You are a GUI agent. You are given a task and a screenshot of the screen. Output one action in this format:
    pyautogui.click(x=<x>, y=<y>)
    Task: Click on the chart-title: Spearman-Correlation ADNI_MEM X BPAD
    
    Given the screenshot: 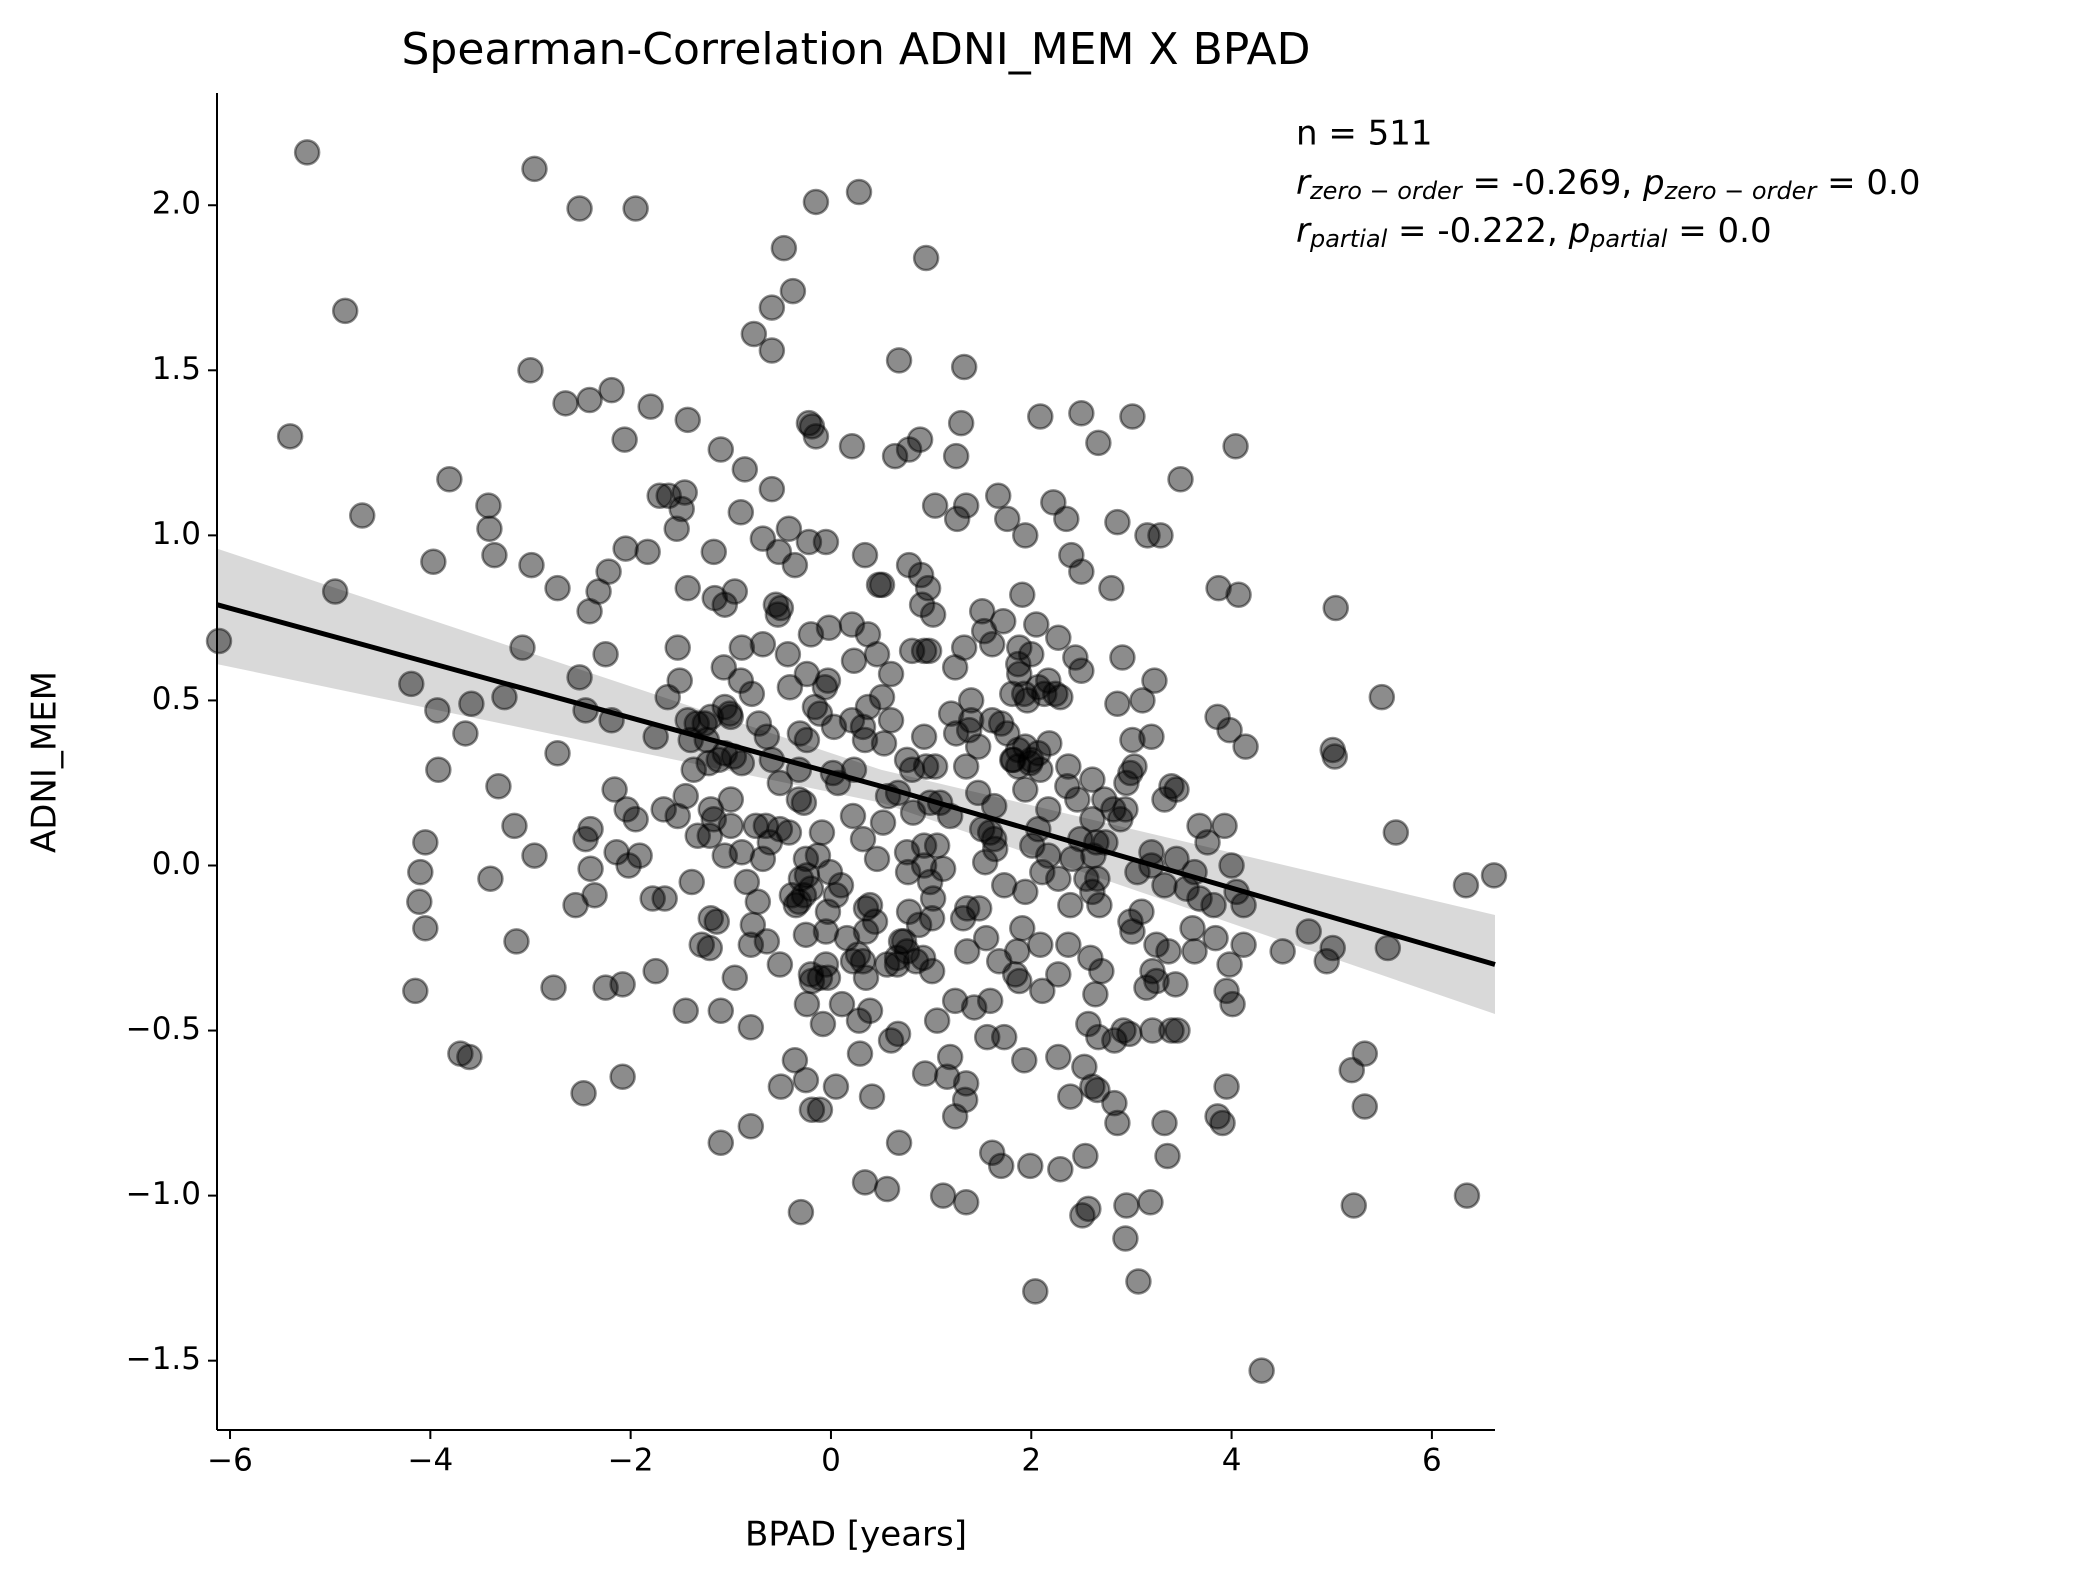 What is the action you would take?
    pyautogui.click(x=855, y=49)
    